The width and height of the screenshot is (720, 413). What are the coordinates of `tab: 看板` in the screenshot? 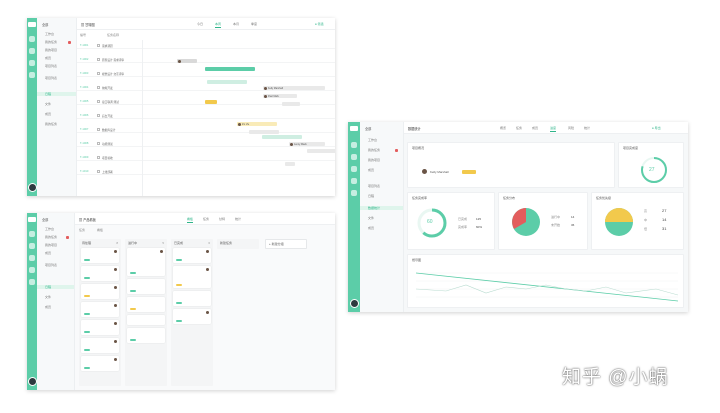 It's located at (190, 220).